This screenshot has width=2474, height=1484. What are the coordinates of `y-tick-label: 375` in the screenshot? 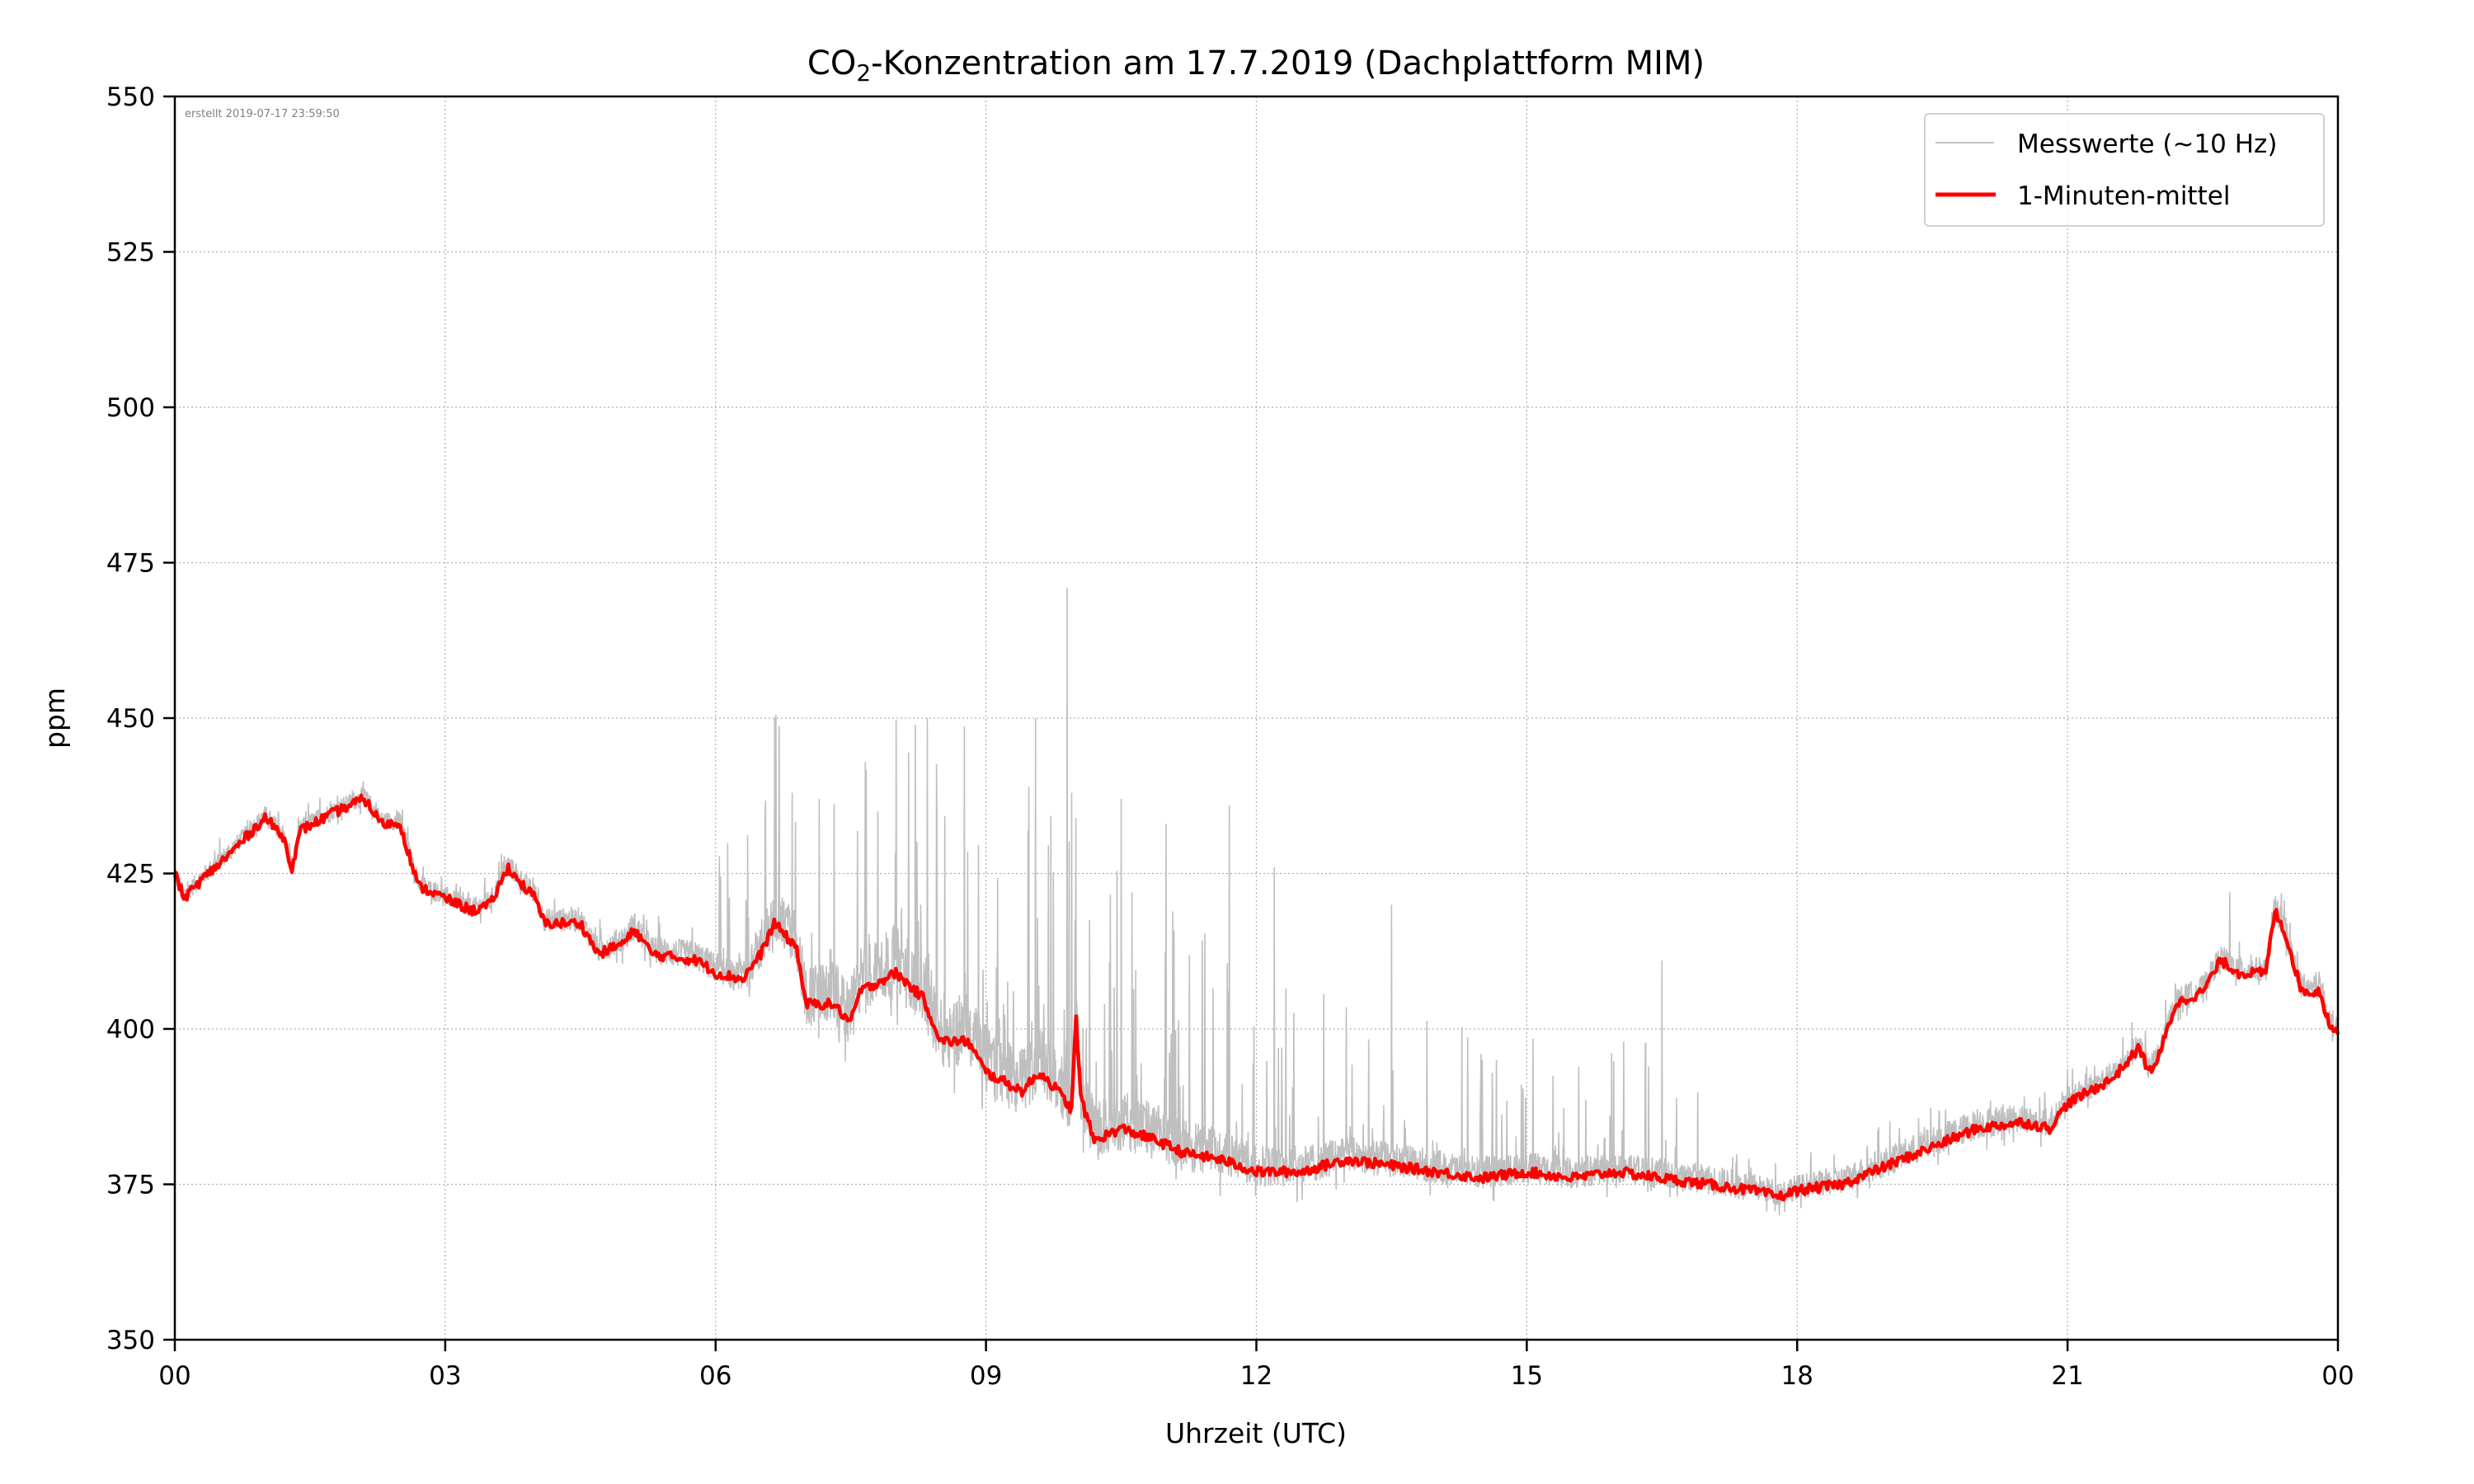 It's located at (130, 1185).